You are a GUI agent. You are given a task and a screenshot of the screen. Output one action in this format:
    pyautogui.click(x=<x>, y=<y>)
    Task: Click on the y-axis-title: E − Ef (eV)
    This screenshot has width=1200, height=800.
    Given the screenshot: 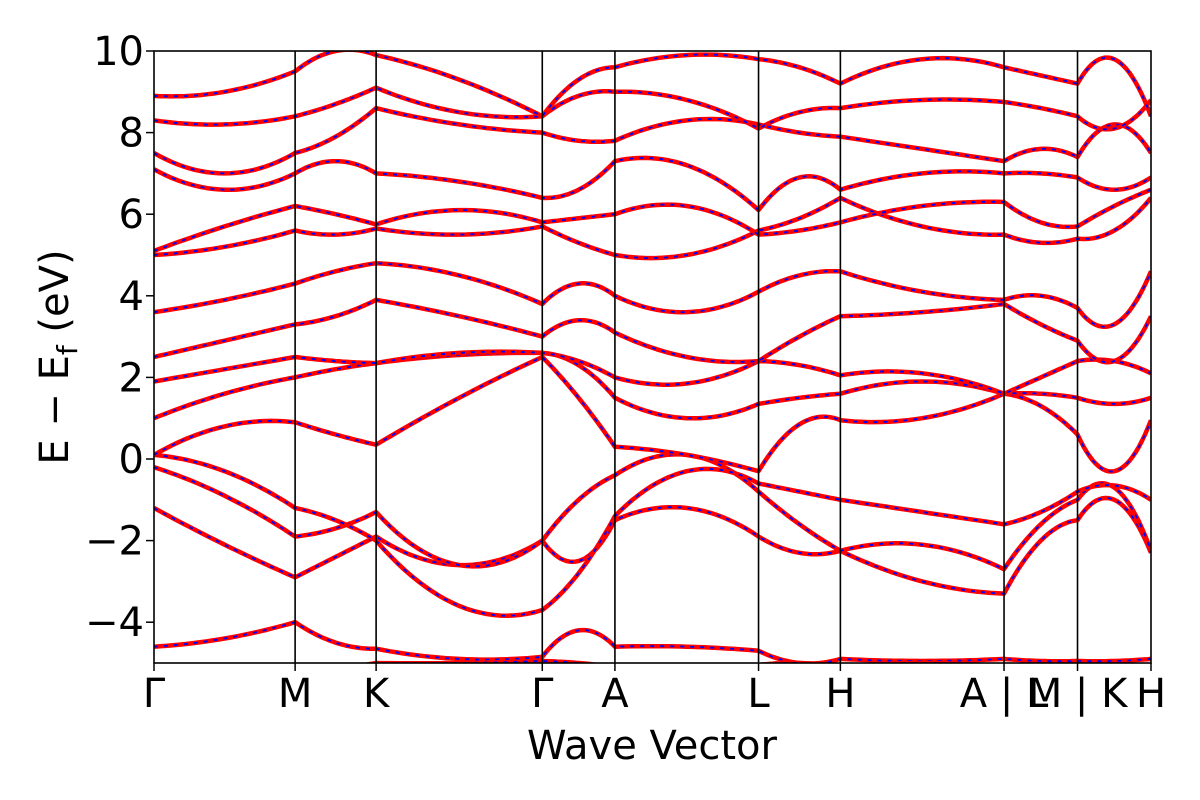 What is the action you would take?
    pyautogui.click(x=58, y=356)
    